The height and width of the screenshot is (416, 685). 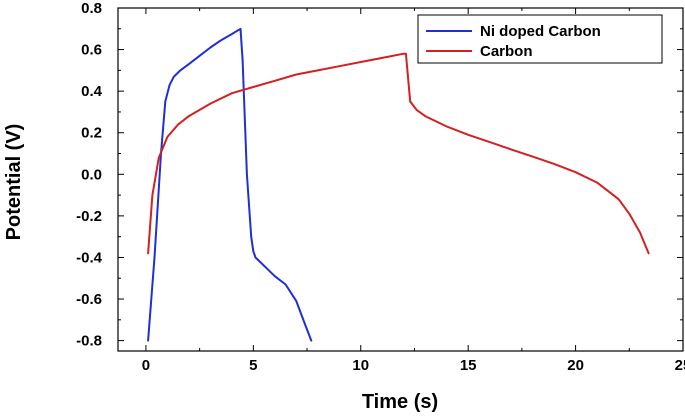 I want to click on x-tick-label: 10, so click(x=360, y=365).